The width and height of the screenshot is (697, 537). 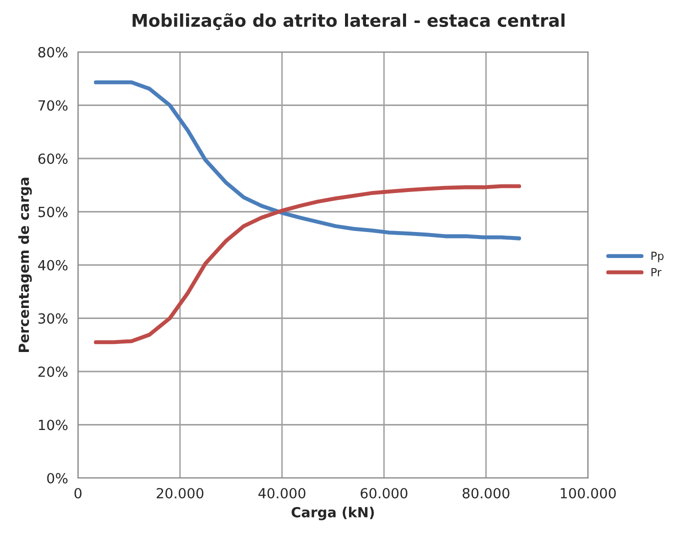 What do you see at coordinates (53, 318) in the screenshot?
I see `y-tick-label: 30%` at bounding box center [53, 318].